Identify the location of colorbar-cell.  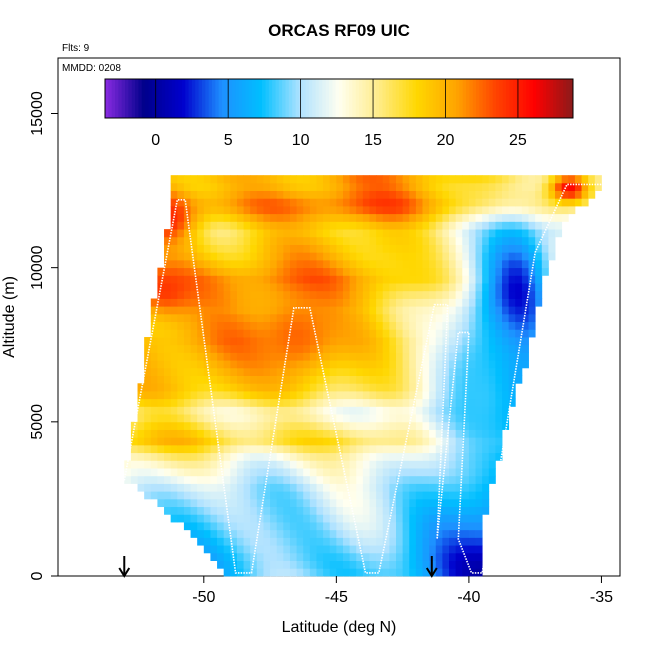
(454, 98).